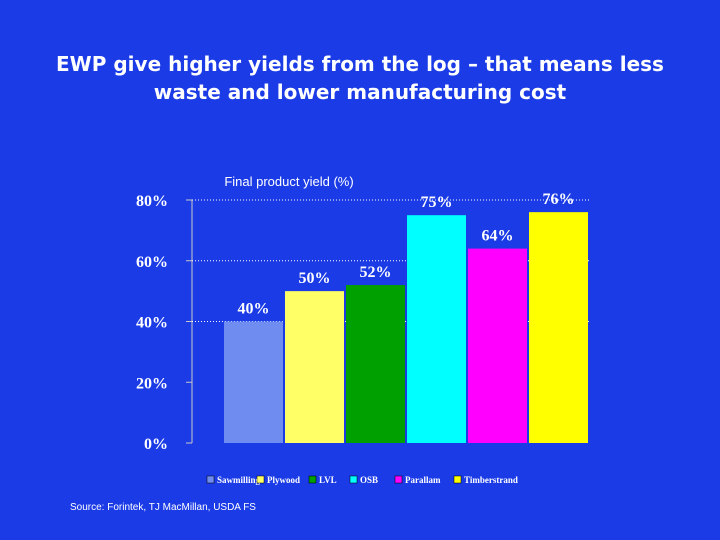 The height and width of the screenshot is (540, 720). I want to click on y-tick-label: 20%, so click(152, 383).